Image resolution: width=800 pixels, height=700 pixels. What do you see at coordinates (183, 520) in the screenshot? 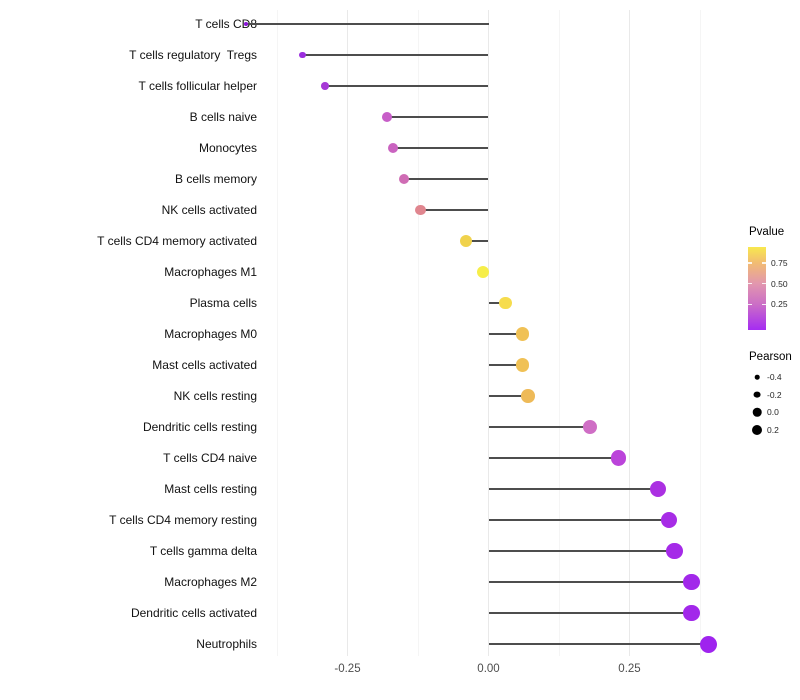
I see `y-axis-label: T cells CD4 memory resting` at bounding box center [183, 520].